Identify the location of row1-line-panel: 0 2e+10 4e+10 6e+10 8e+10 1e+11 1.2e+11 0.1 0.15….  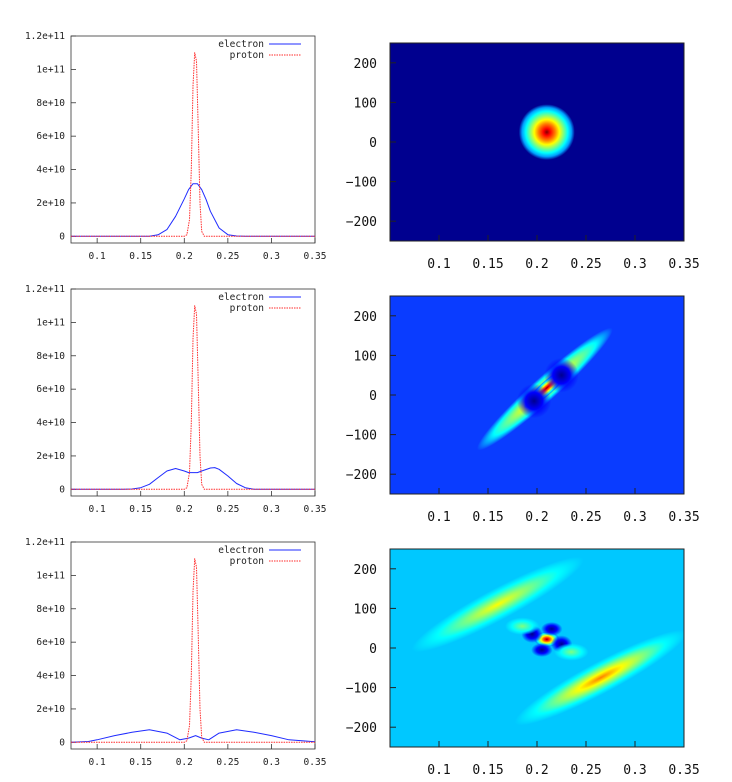
(175, 146).